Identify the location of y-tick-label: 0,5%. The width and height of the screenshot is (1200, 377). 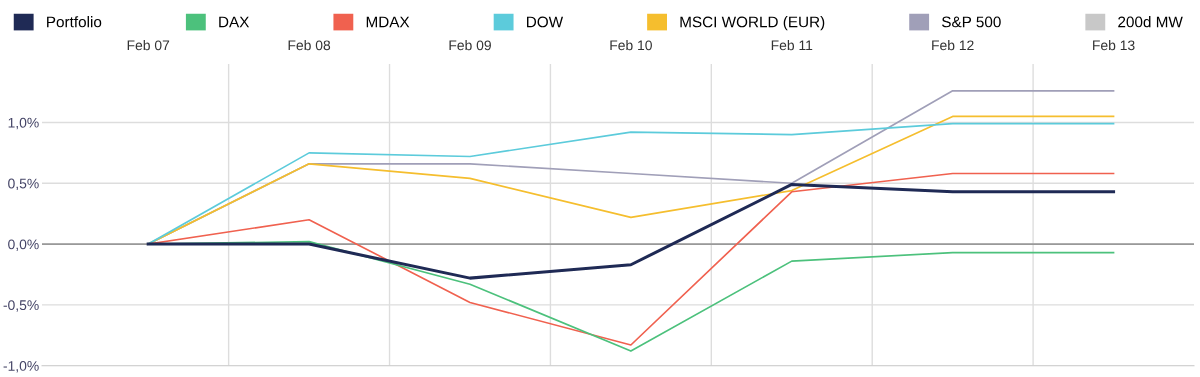
(23, 184).